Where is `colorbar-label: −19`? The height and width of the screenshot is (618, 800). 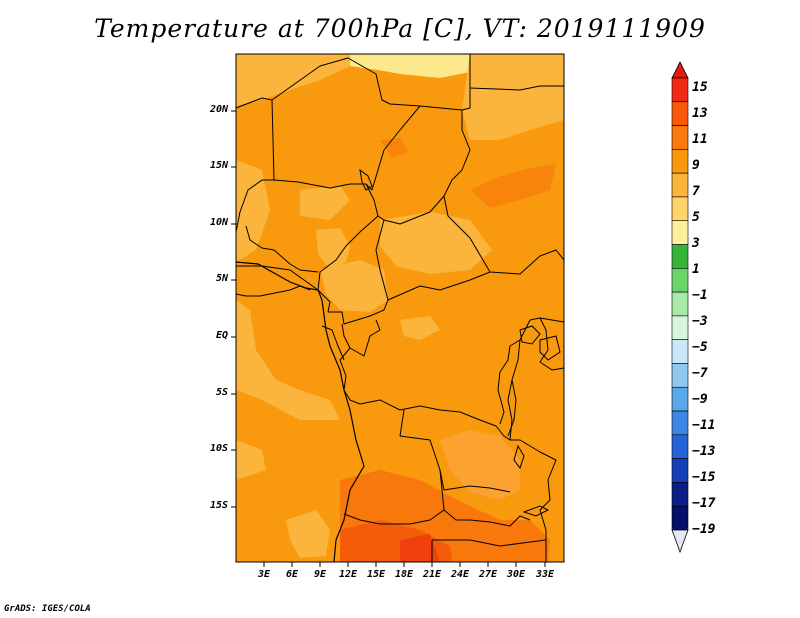
colorbar-label: −19 is located at coordinates (704, 529).